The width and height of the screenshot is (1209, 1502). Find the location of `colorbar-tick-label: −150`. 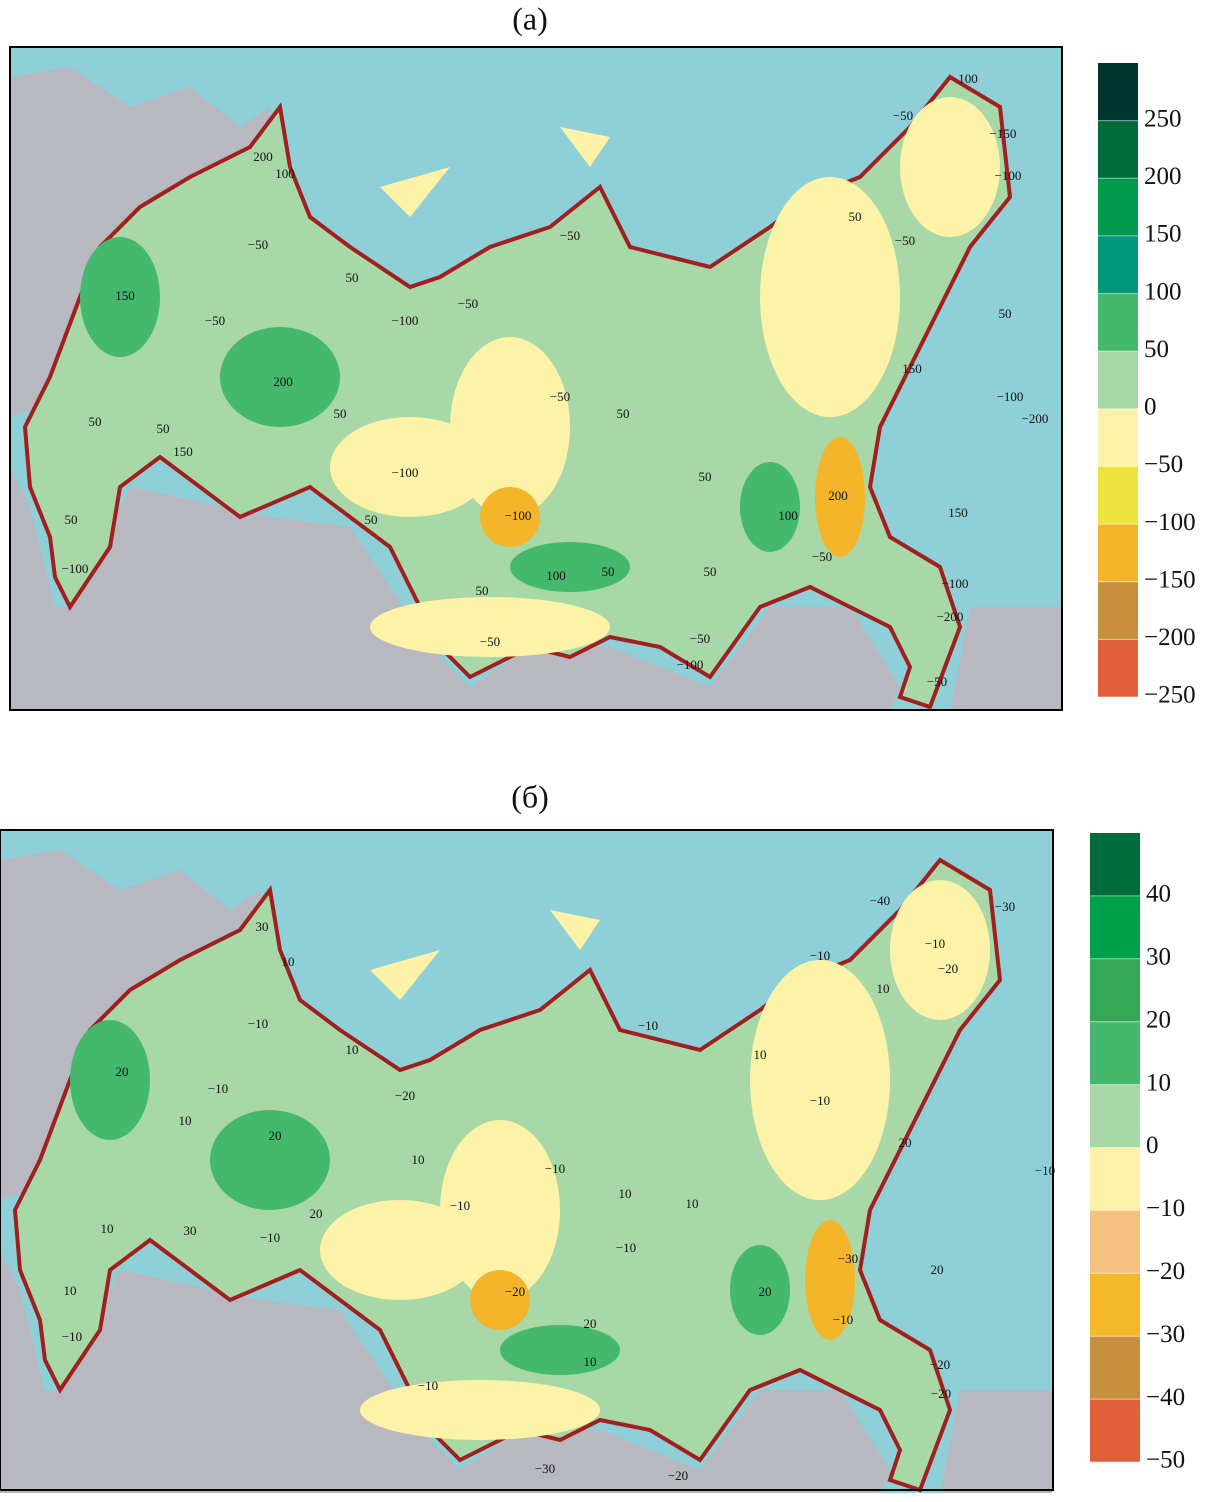

colorbar-tick-label: −150 is located at coordinates (1170, 579).